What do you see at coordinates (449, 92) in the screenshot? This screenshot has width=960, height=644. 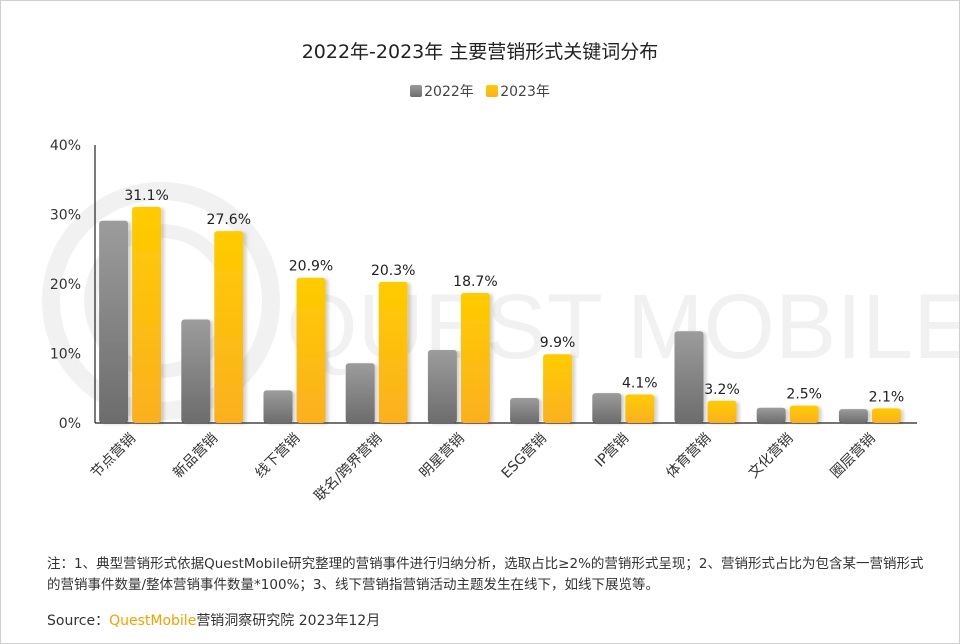 I see `legend-label-2022: 2022年` at bounding box center [449, 92].